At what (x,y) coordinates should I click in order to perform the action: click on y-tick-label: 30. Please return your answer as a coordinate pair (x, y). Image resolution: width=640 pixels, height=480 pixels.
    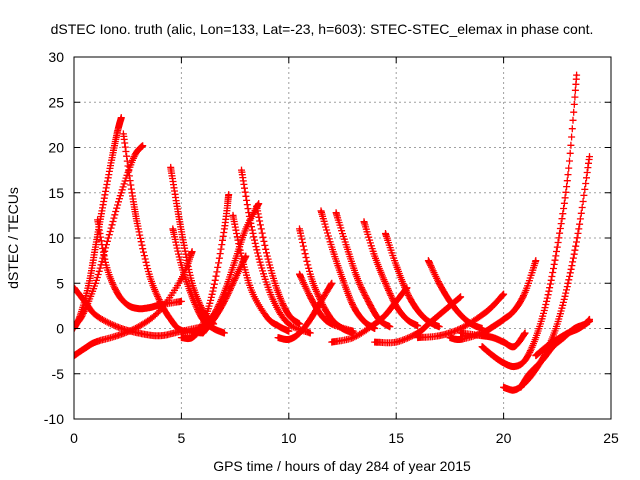
    Looking at the image, I should click on (56, 57).